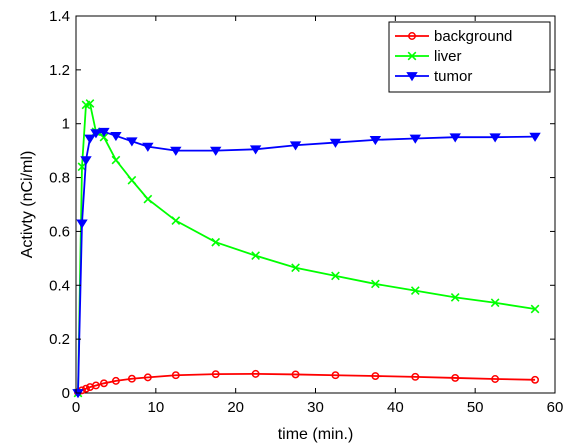  I want to click on x-tick-label: 0, so click(76, 407).